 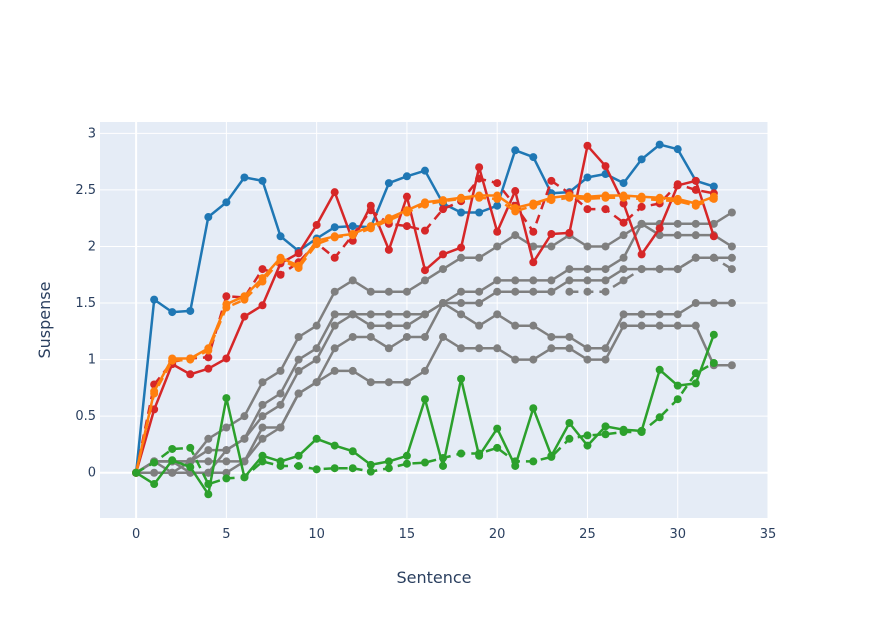 What do you see at coordinates (85, 416) in the screenshot?
I see `y-tick-label: 0.5` at bounding box center [85, 416].